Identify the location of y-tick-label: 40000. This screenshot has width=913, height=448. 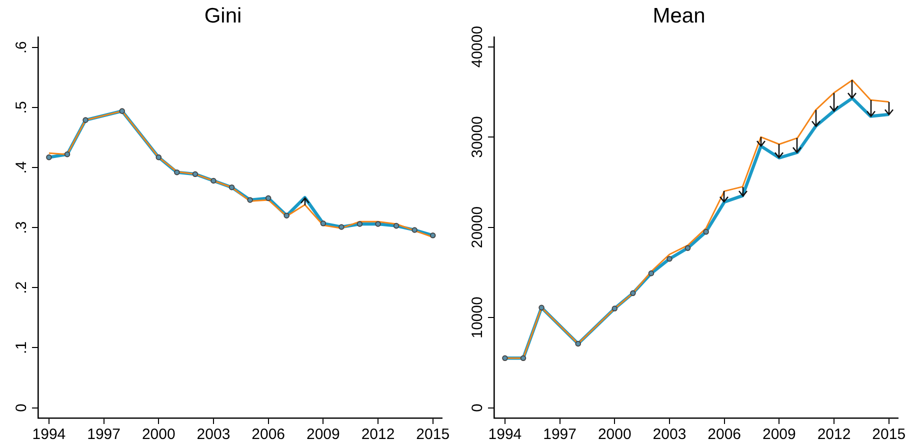
(477, 47).